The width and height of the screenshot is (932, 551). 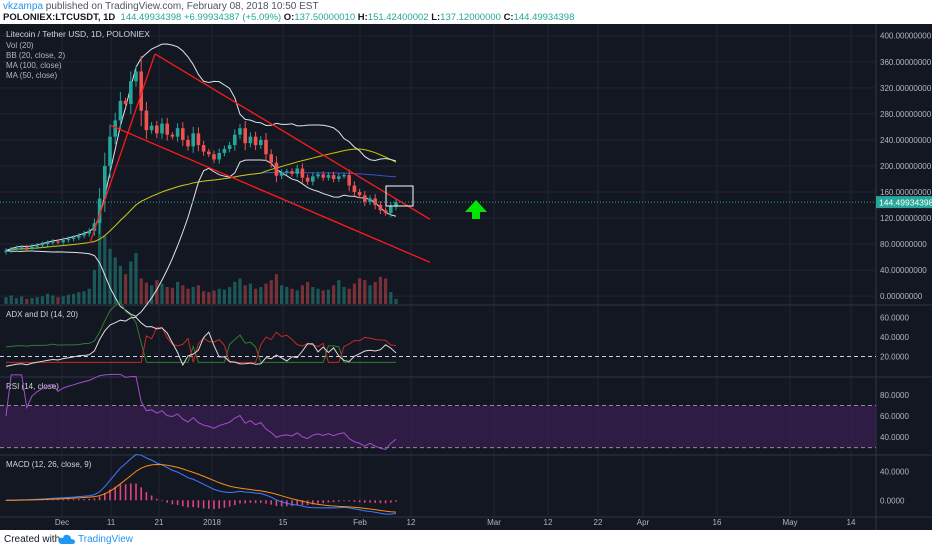 What do you see at coordinates (201, 488) in the screenshot?
I see `signal-line` at bounding box center [201, 488].